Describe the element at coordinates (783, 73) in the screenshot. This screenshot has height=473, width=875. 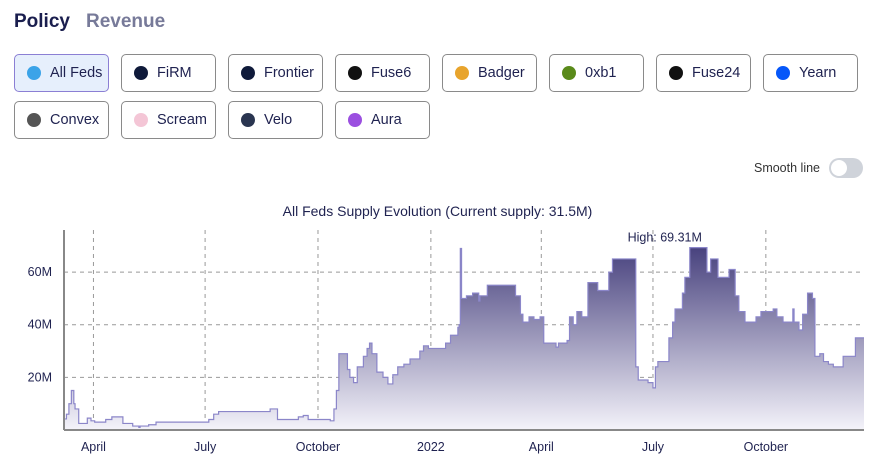
I see `yearn-icon` at that location.